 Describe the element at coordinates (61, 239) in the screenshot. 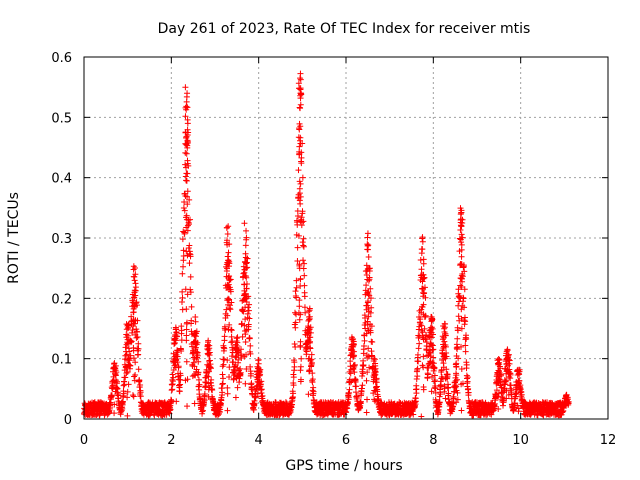

I see `y-tick-labels: 0 0.1 0.2 0.3 0.4 0.5 0.6` at that location.